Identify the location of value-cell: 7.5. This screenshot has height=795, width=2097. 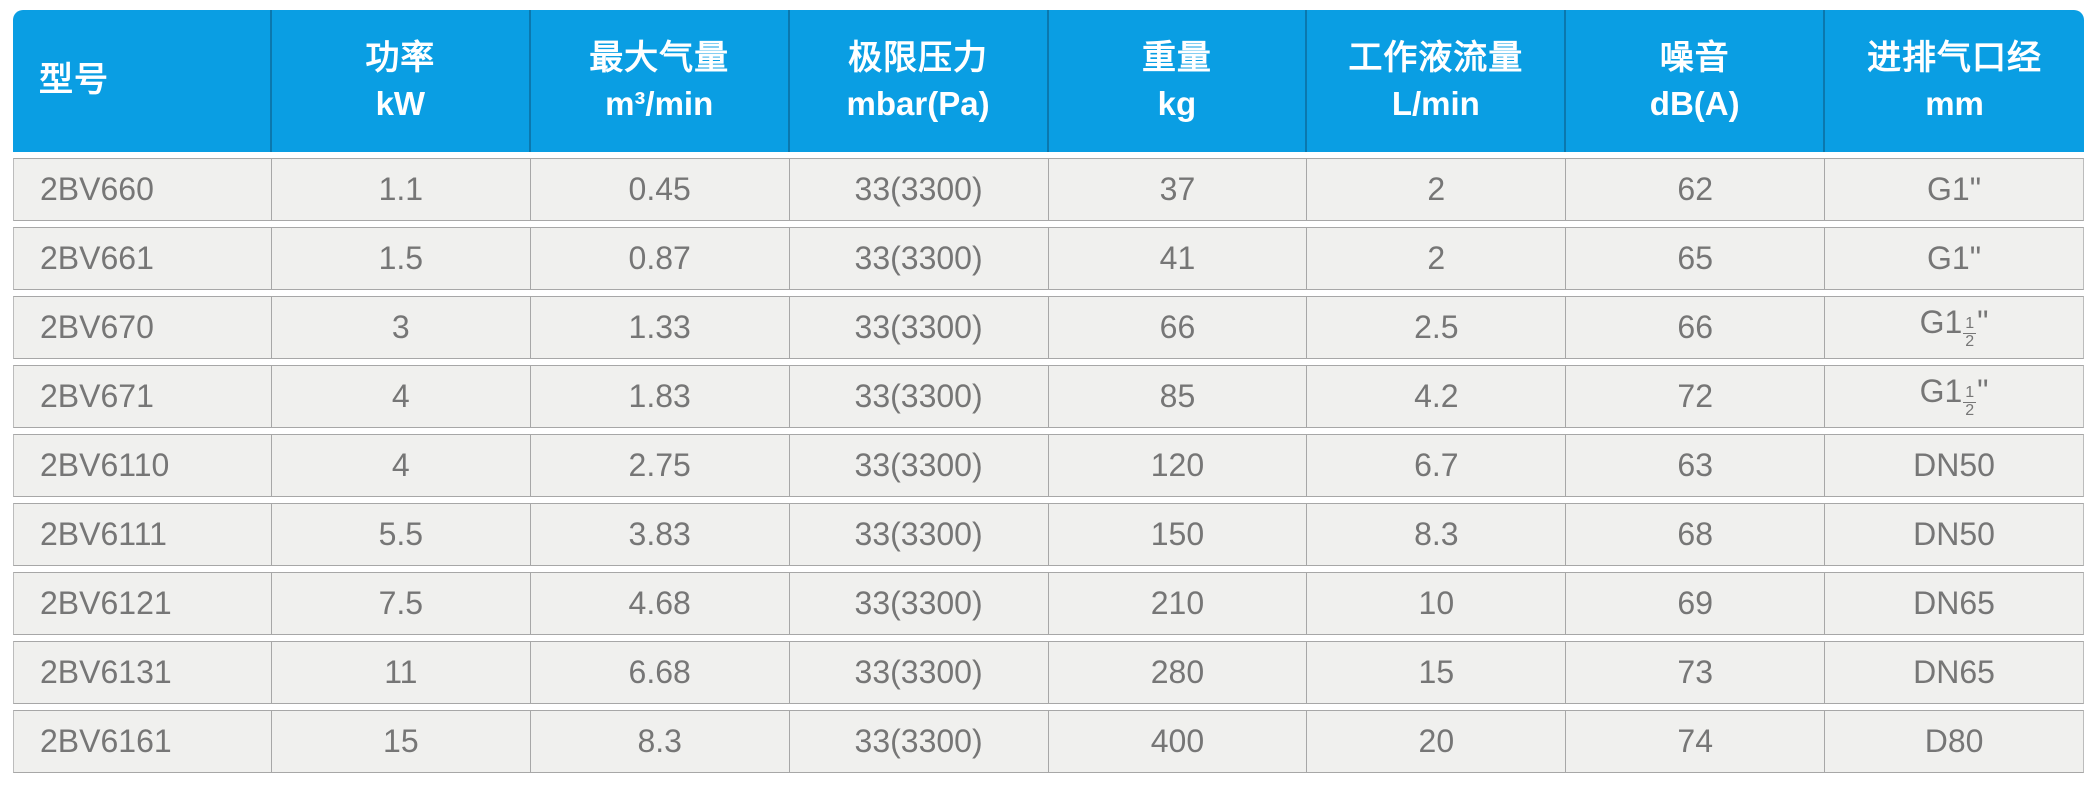
(401, 603).